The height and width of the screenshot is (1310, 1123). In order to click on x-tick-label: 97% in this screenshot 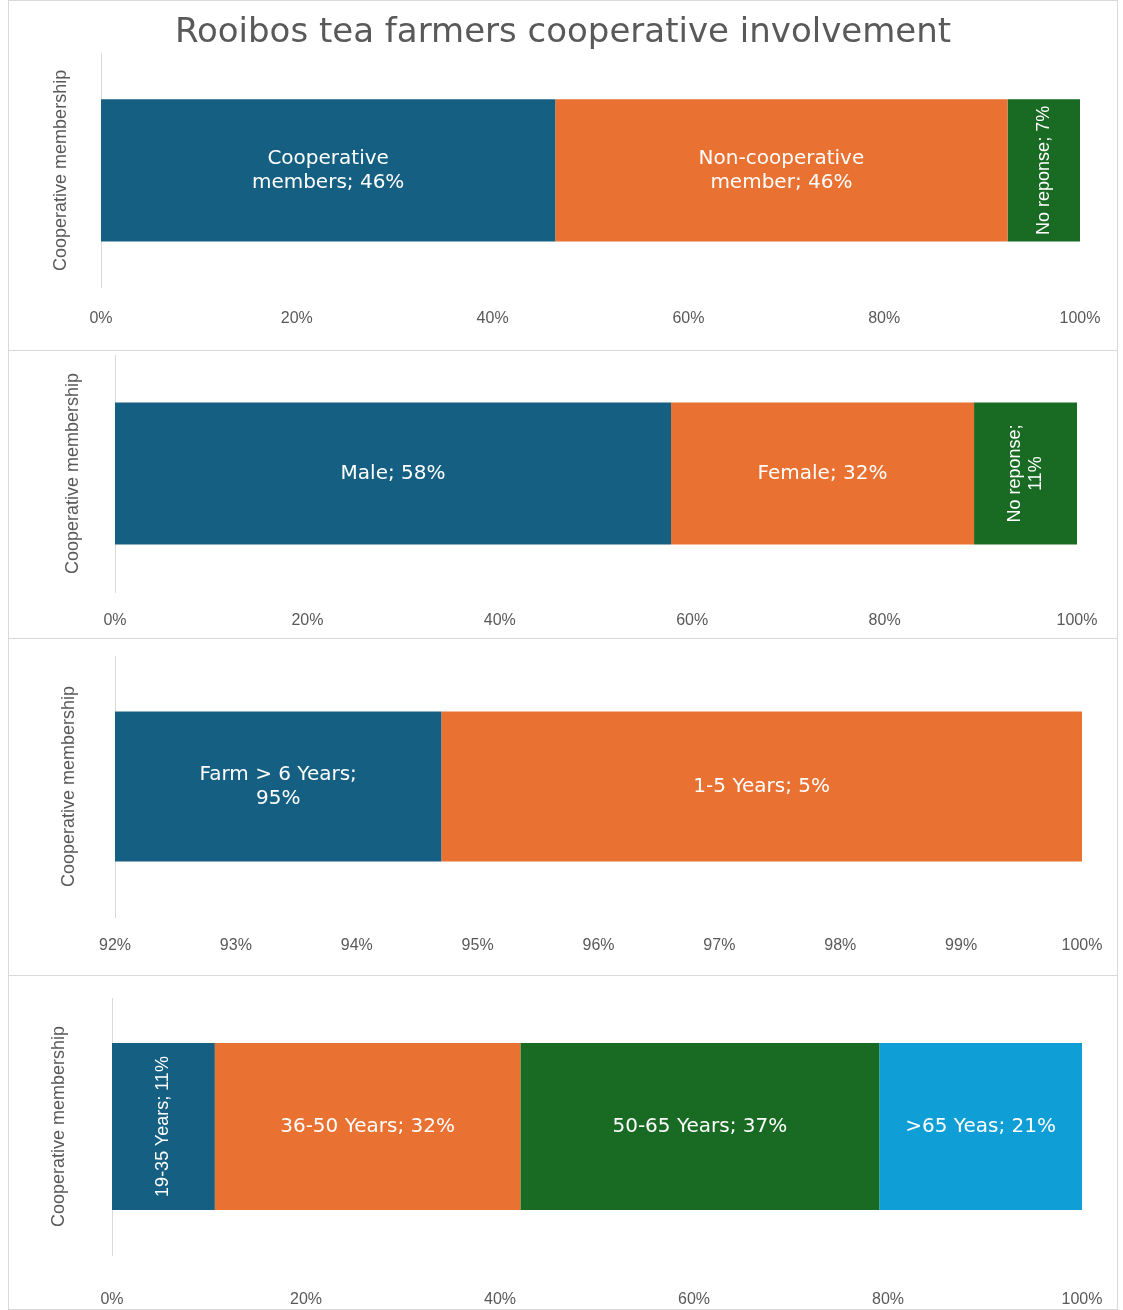, I will do `click(719, 945)`.